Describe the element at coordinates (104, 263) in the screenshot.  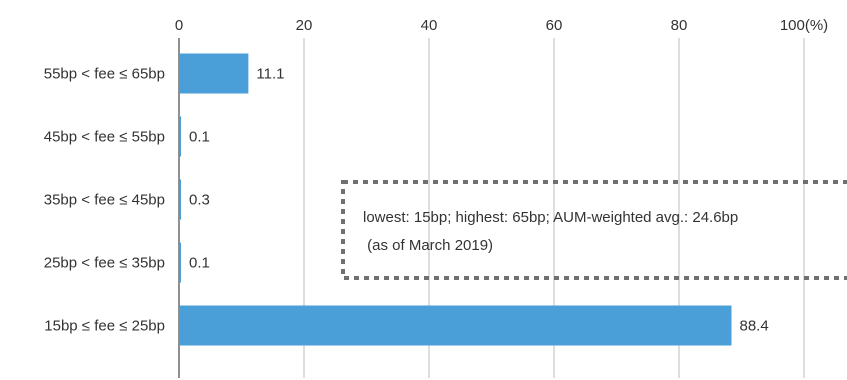
I see `category-label: 25bp < fee ≤ 35bp` at that location.